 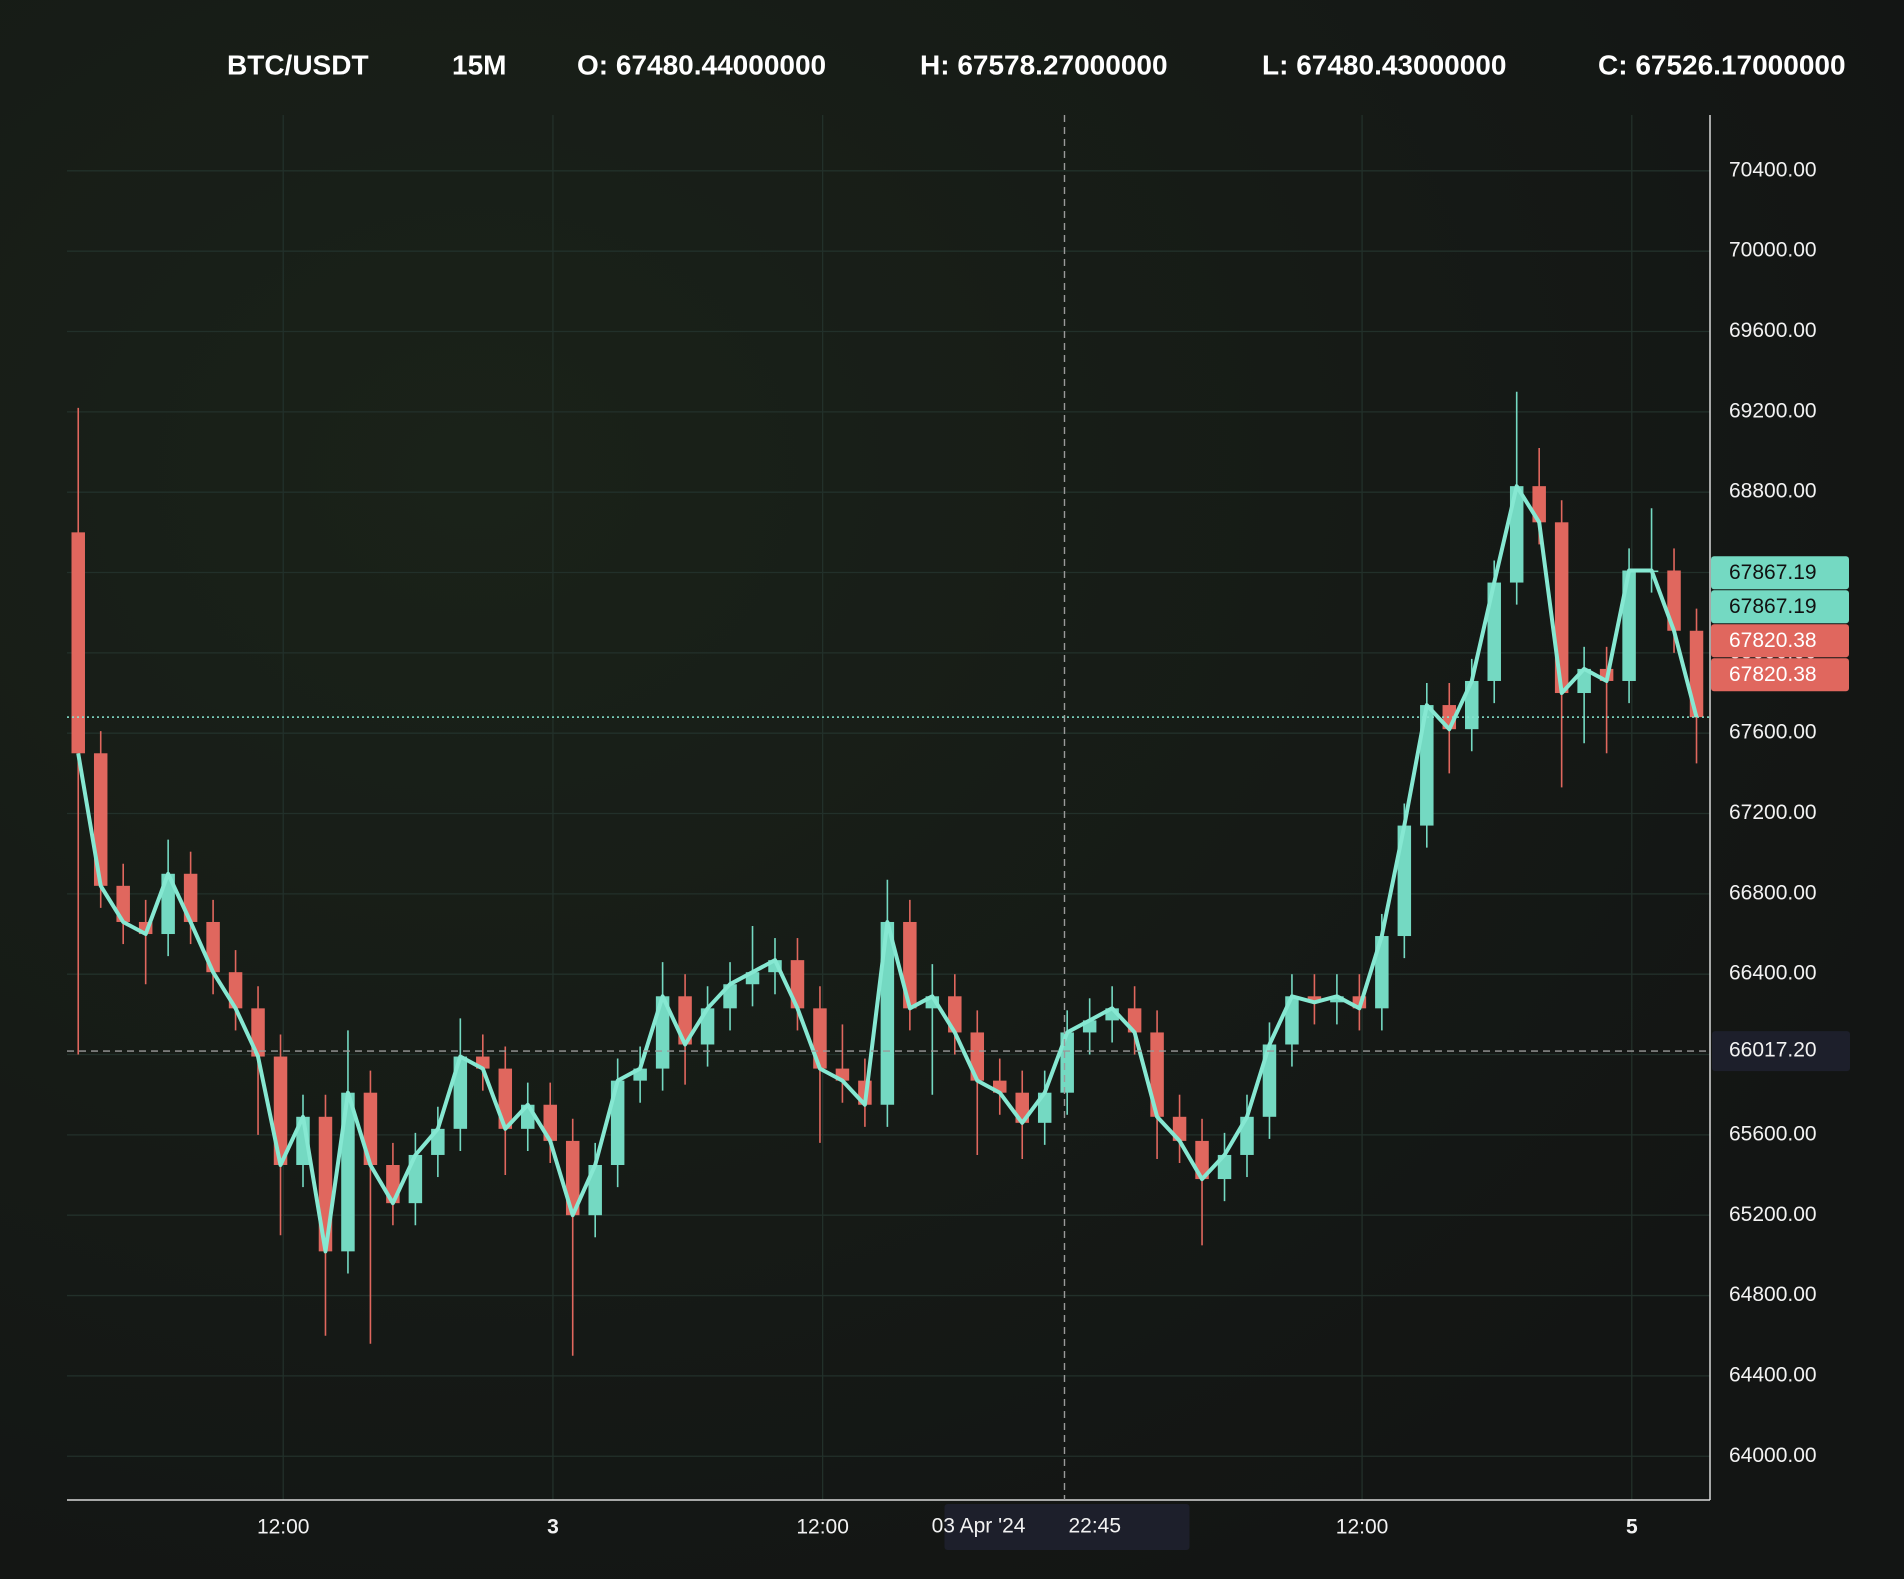 What do you see at coordinates (1773, 892) in the screenshot?
I see `y-tick-label: 66800.00` at bounding box center [1773, 892].